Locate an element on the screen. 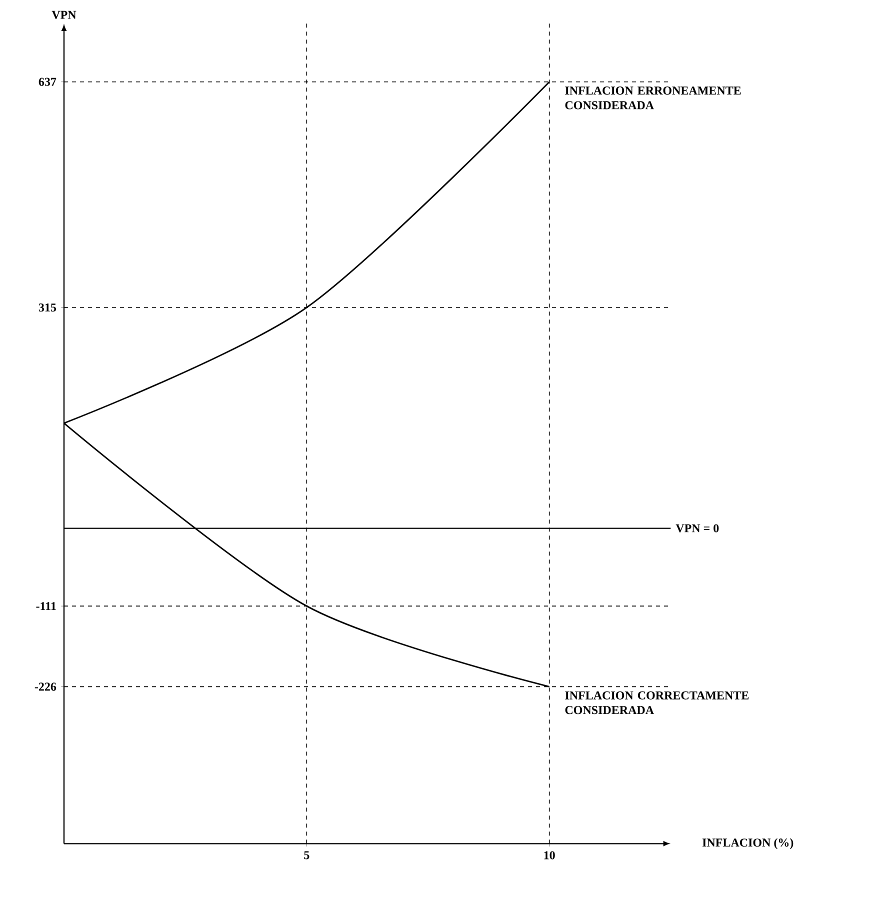 This screenshot has width=874, height=897. ref-line-label: VPN = 0 is located at coordinates (697, 528).